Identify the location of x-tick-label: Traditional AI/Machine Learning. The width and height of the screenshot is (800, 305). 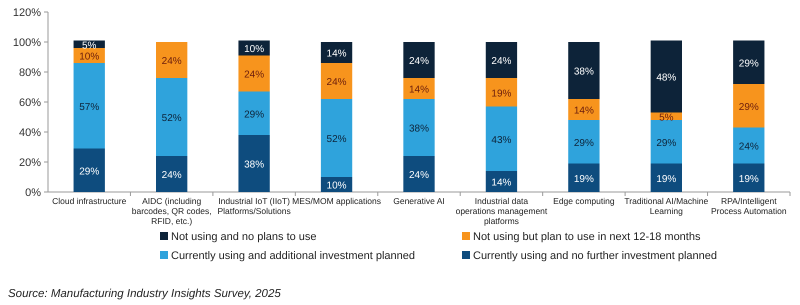
(666, 206).